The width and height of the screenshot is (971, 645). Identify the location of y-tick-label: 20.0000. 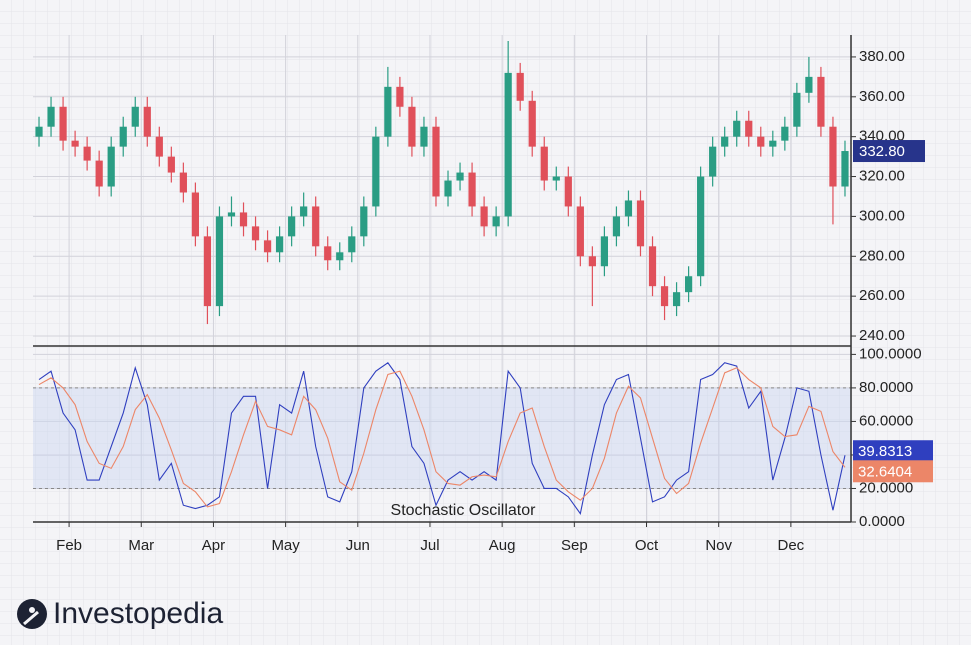
(886, 487).